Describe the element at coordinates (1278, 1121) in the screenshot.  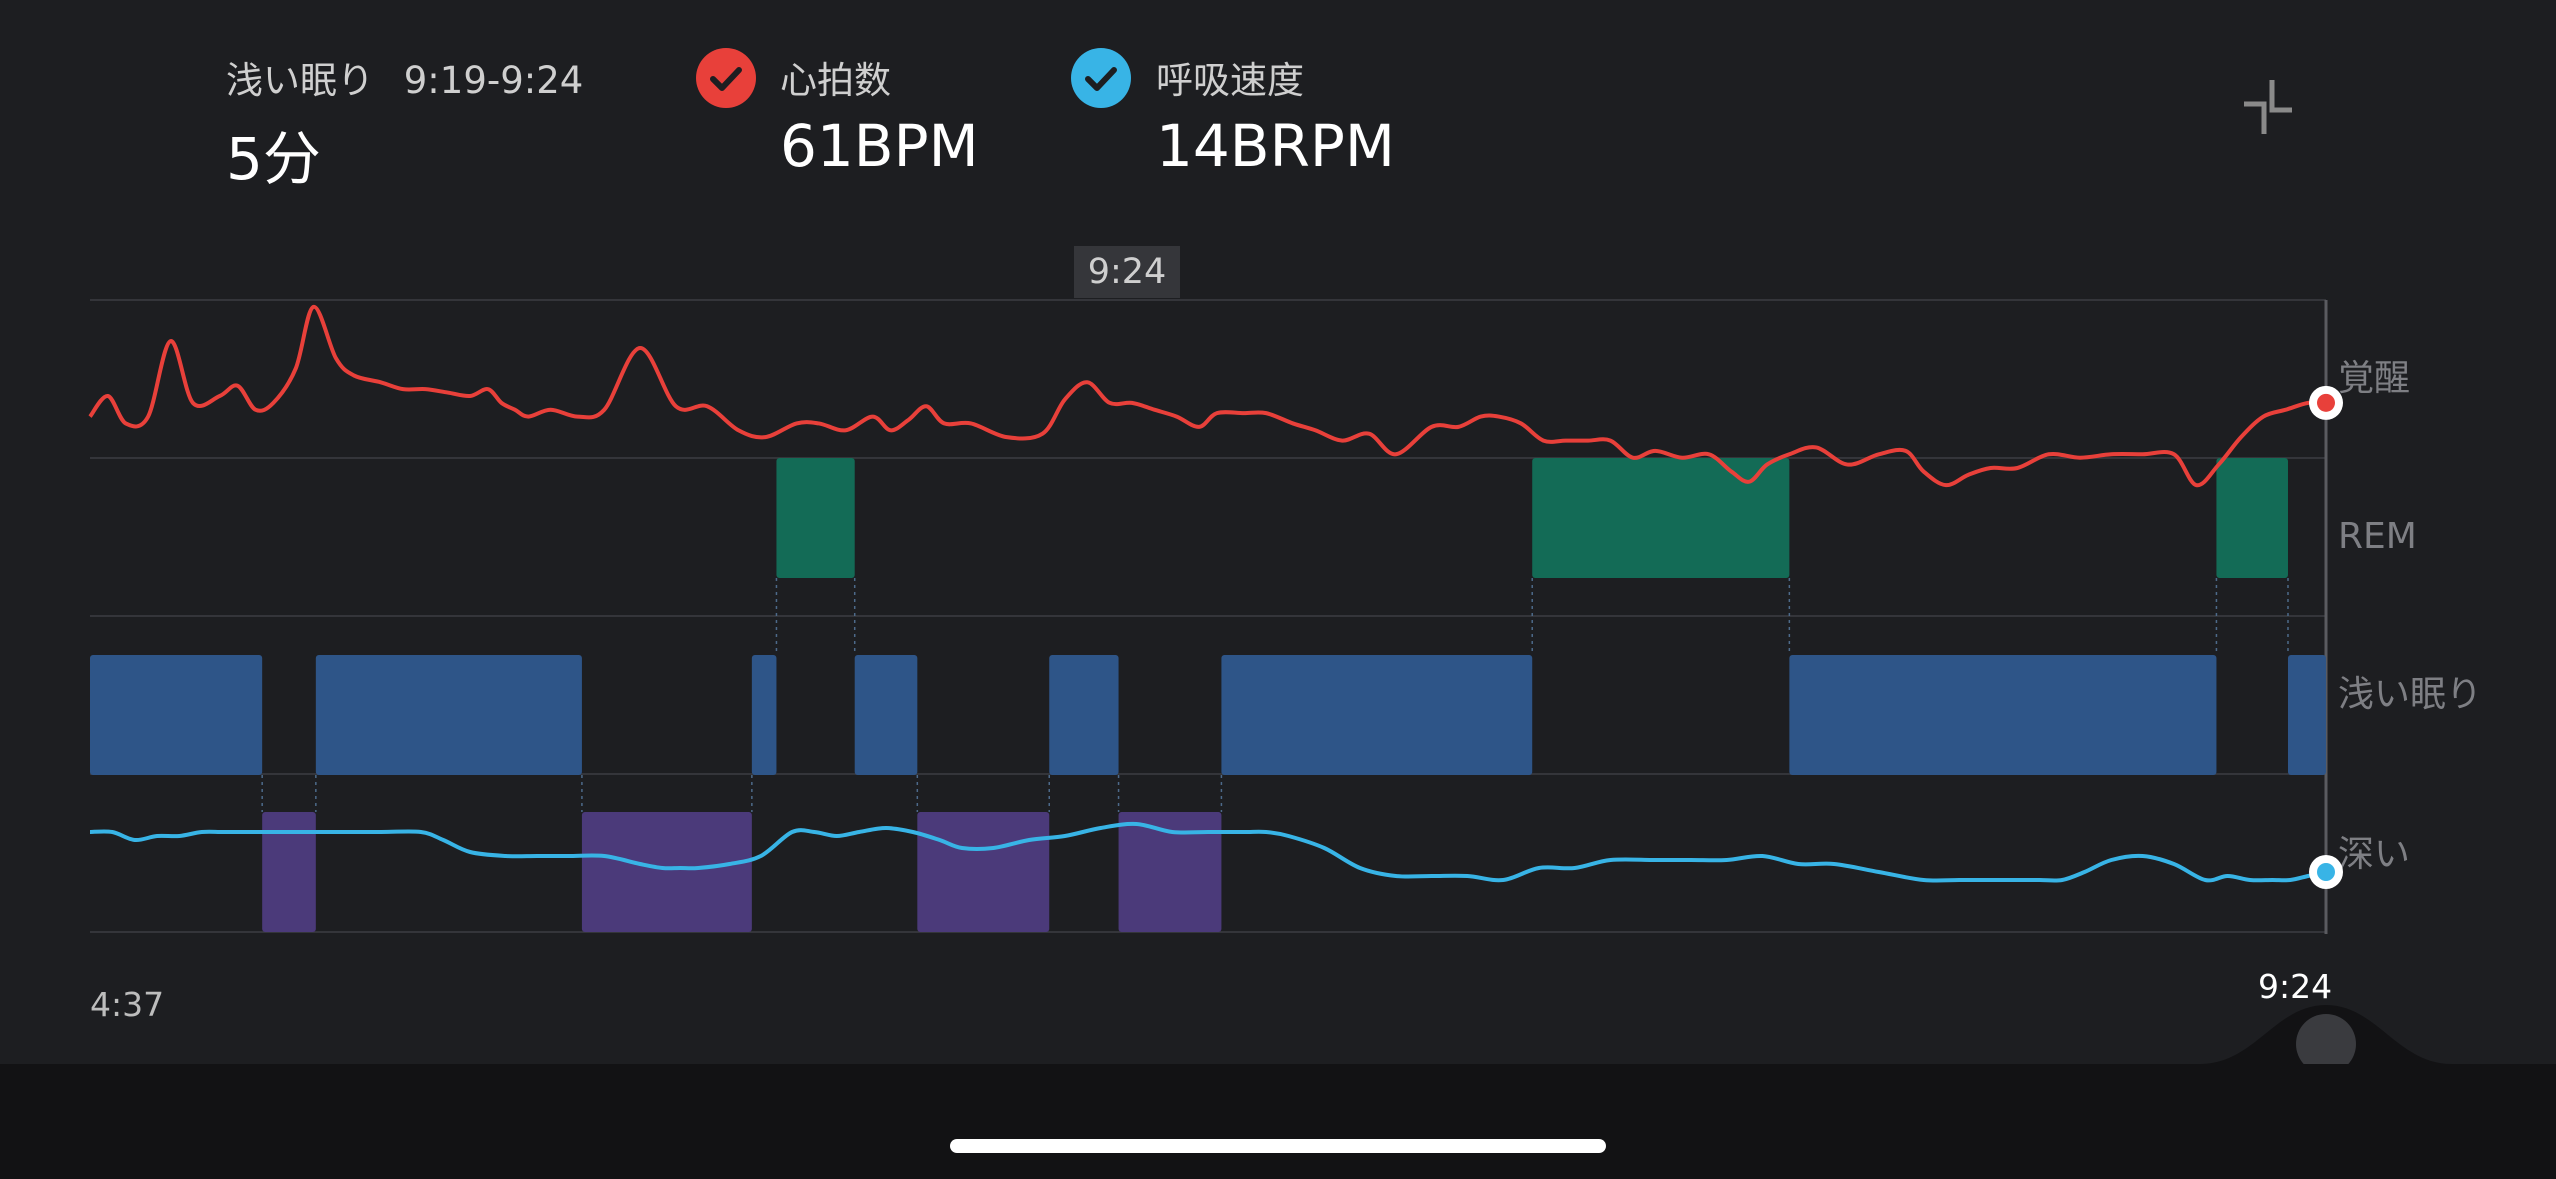
I see `bottom-bar` at that location.